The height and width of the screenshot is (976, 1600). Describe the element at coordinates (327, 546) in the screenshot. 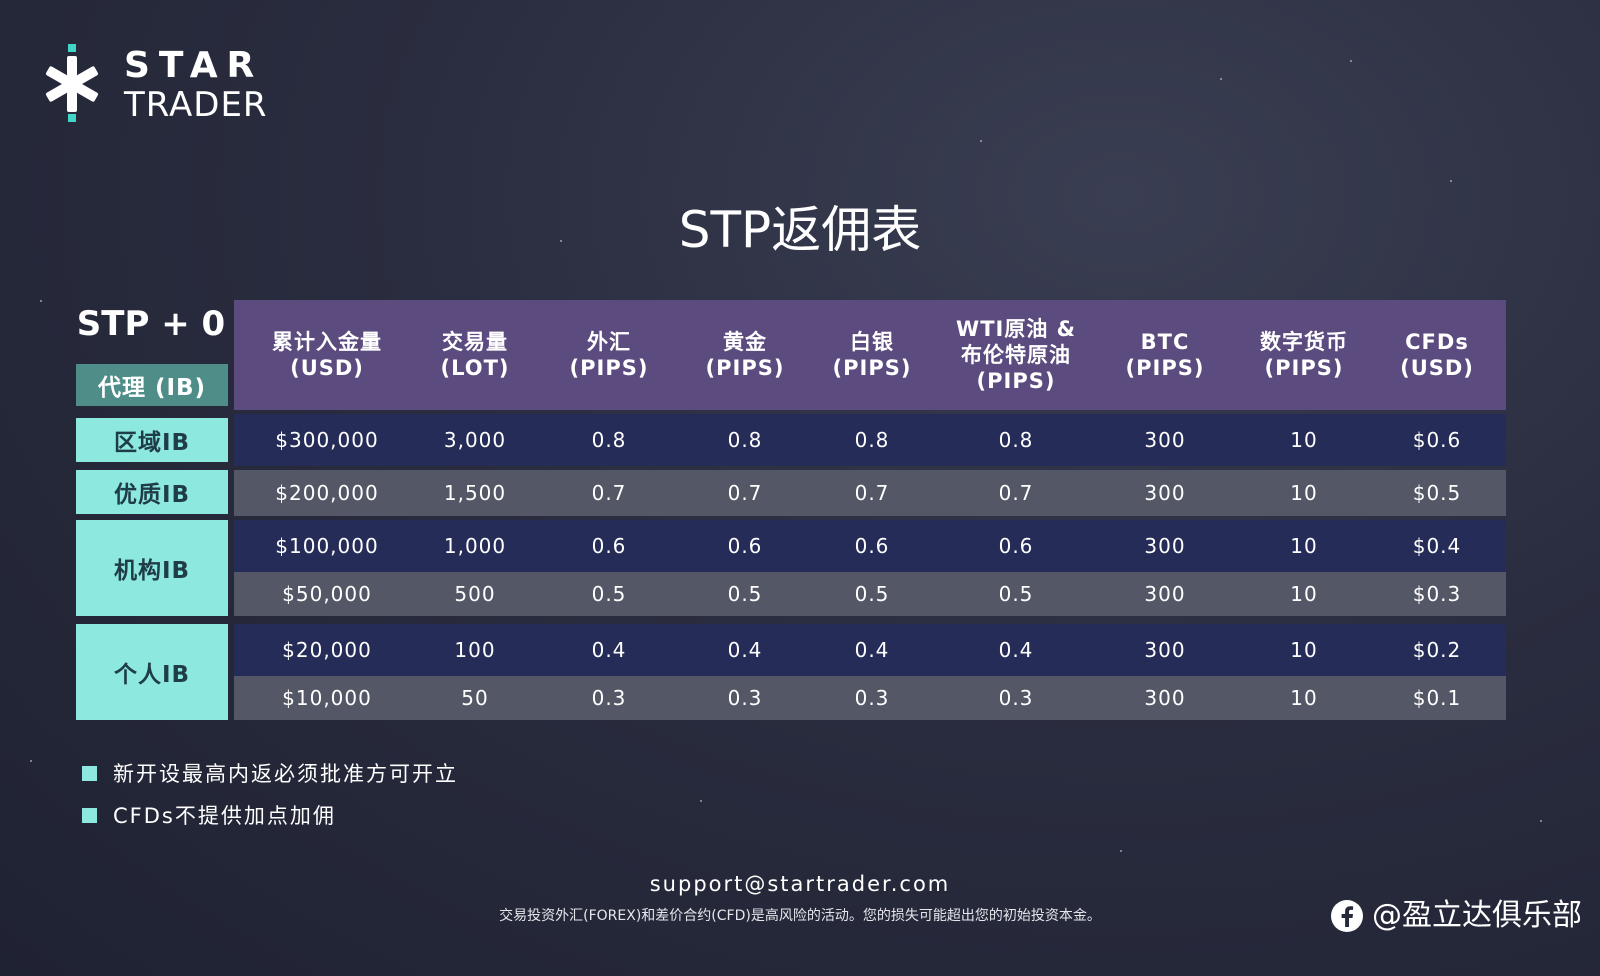

I see `table-cell: $100,000` at that location.